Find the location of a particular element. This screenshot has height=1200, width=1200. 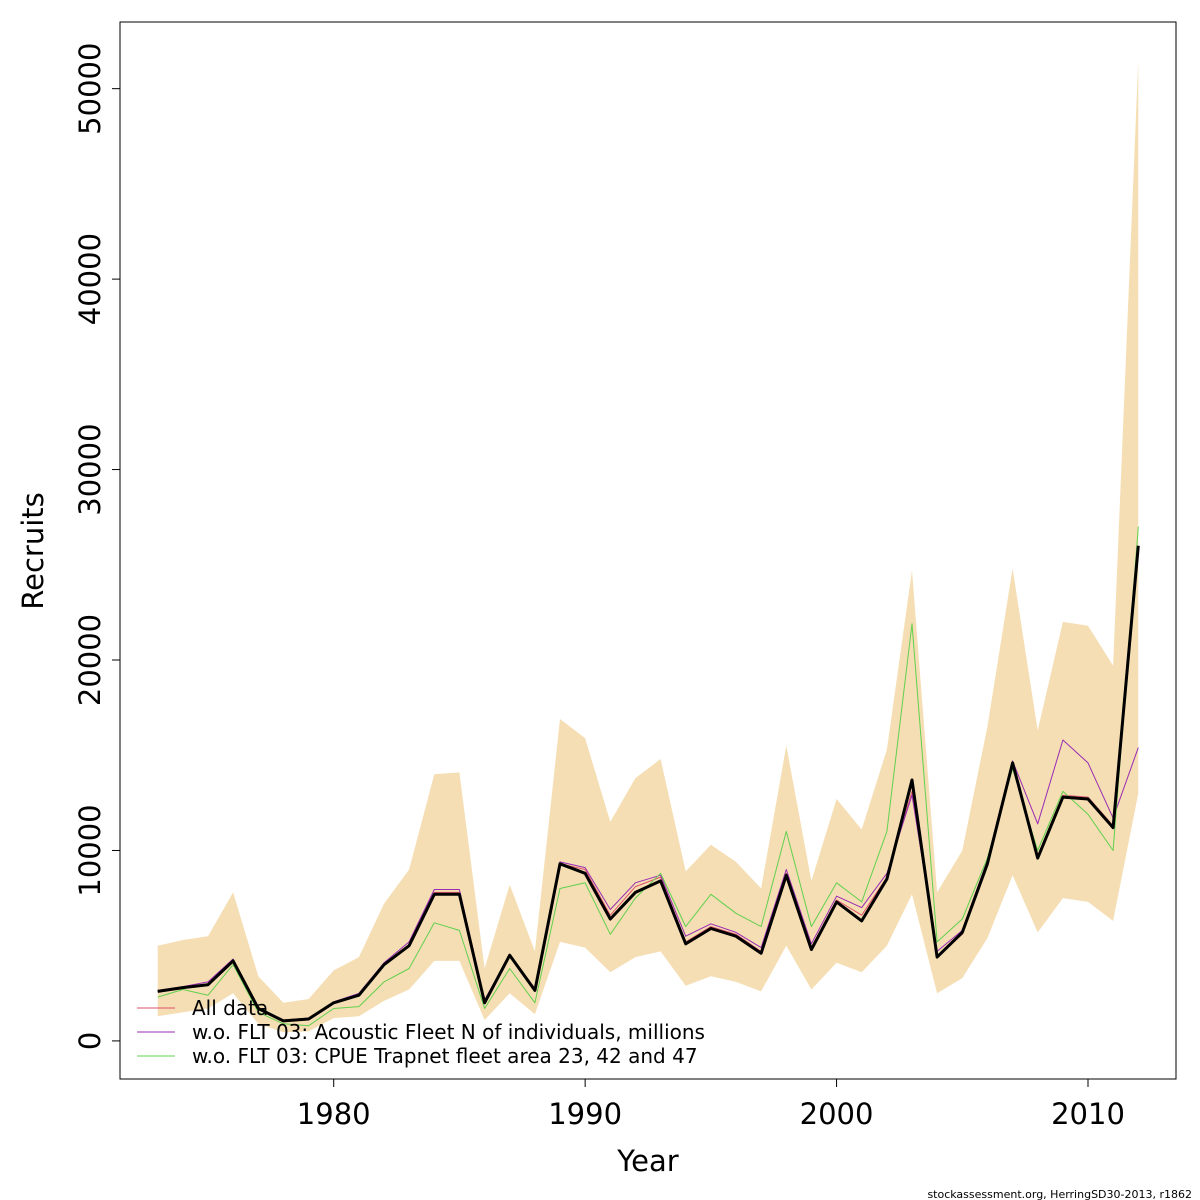

y-axis-title: Recruits is located at coordinates (33, 550).